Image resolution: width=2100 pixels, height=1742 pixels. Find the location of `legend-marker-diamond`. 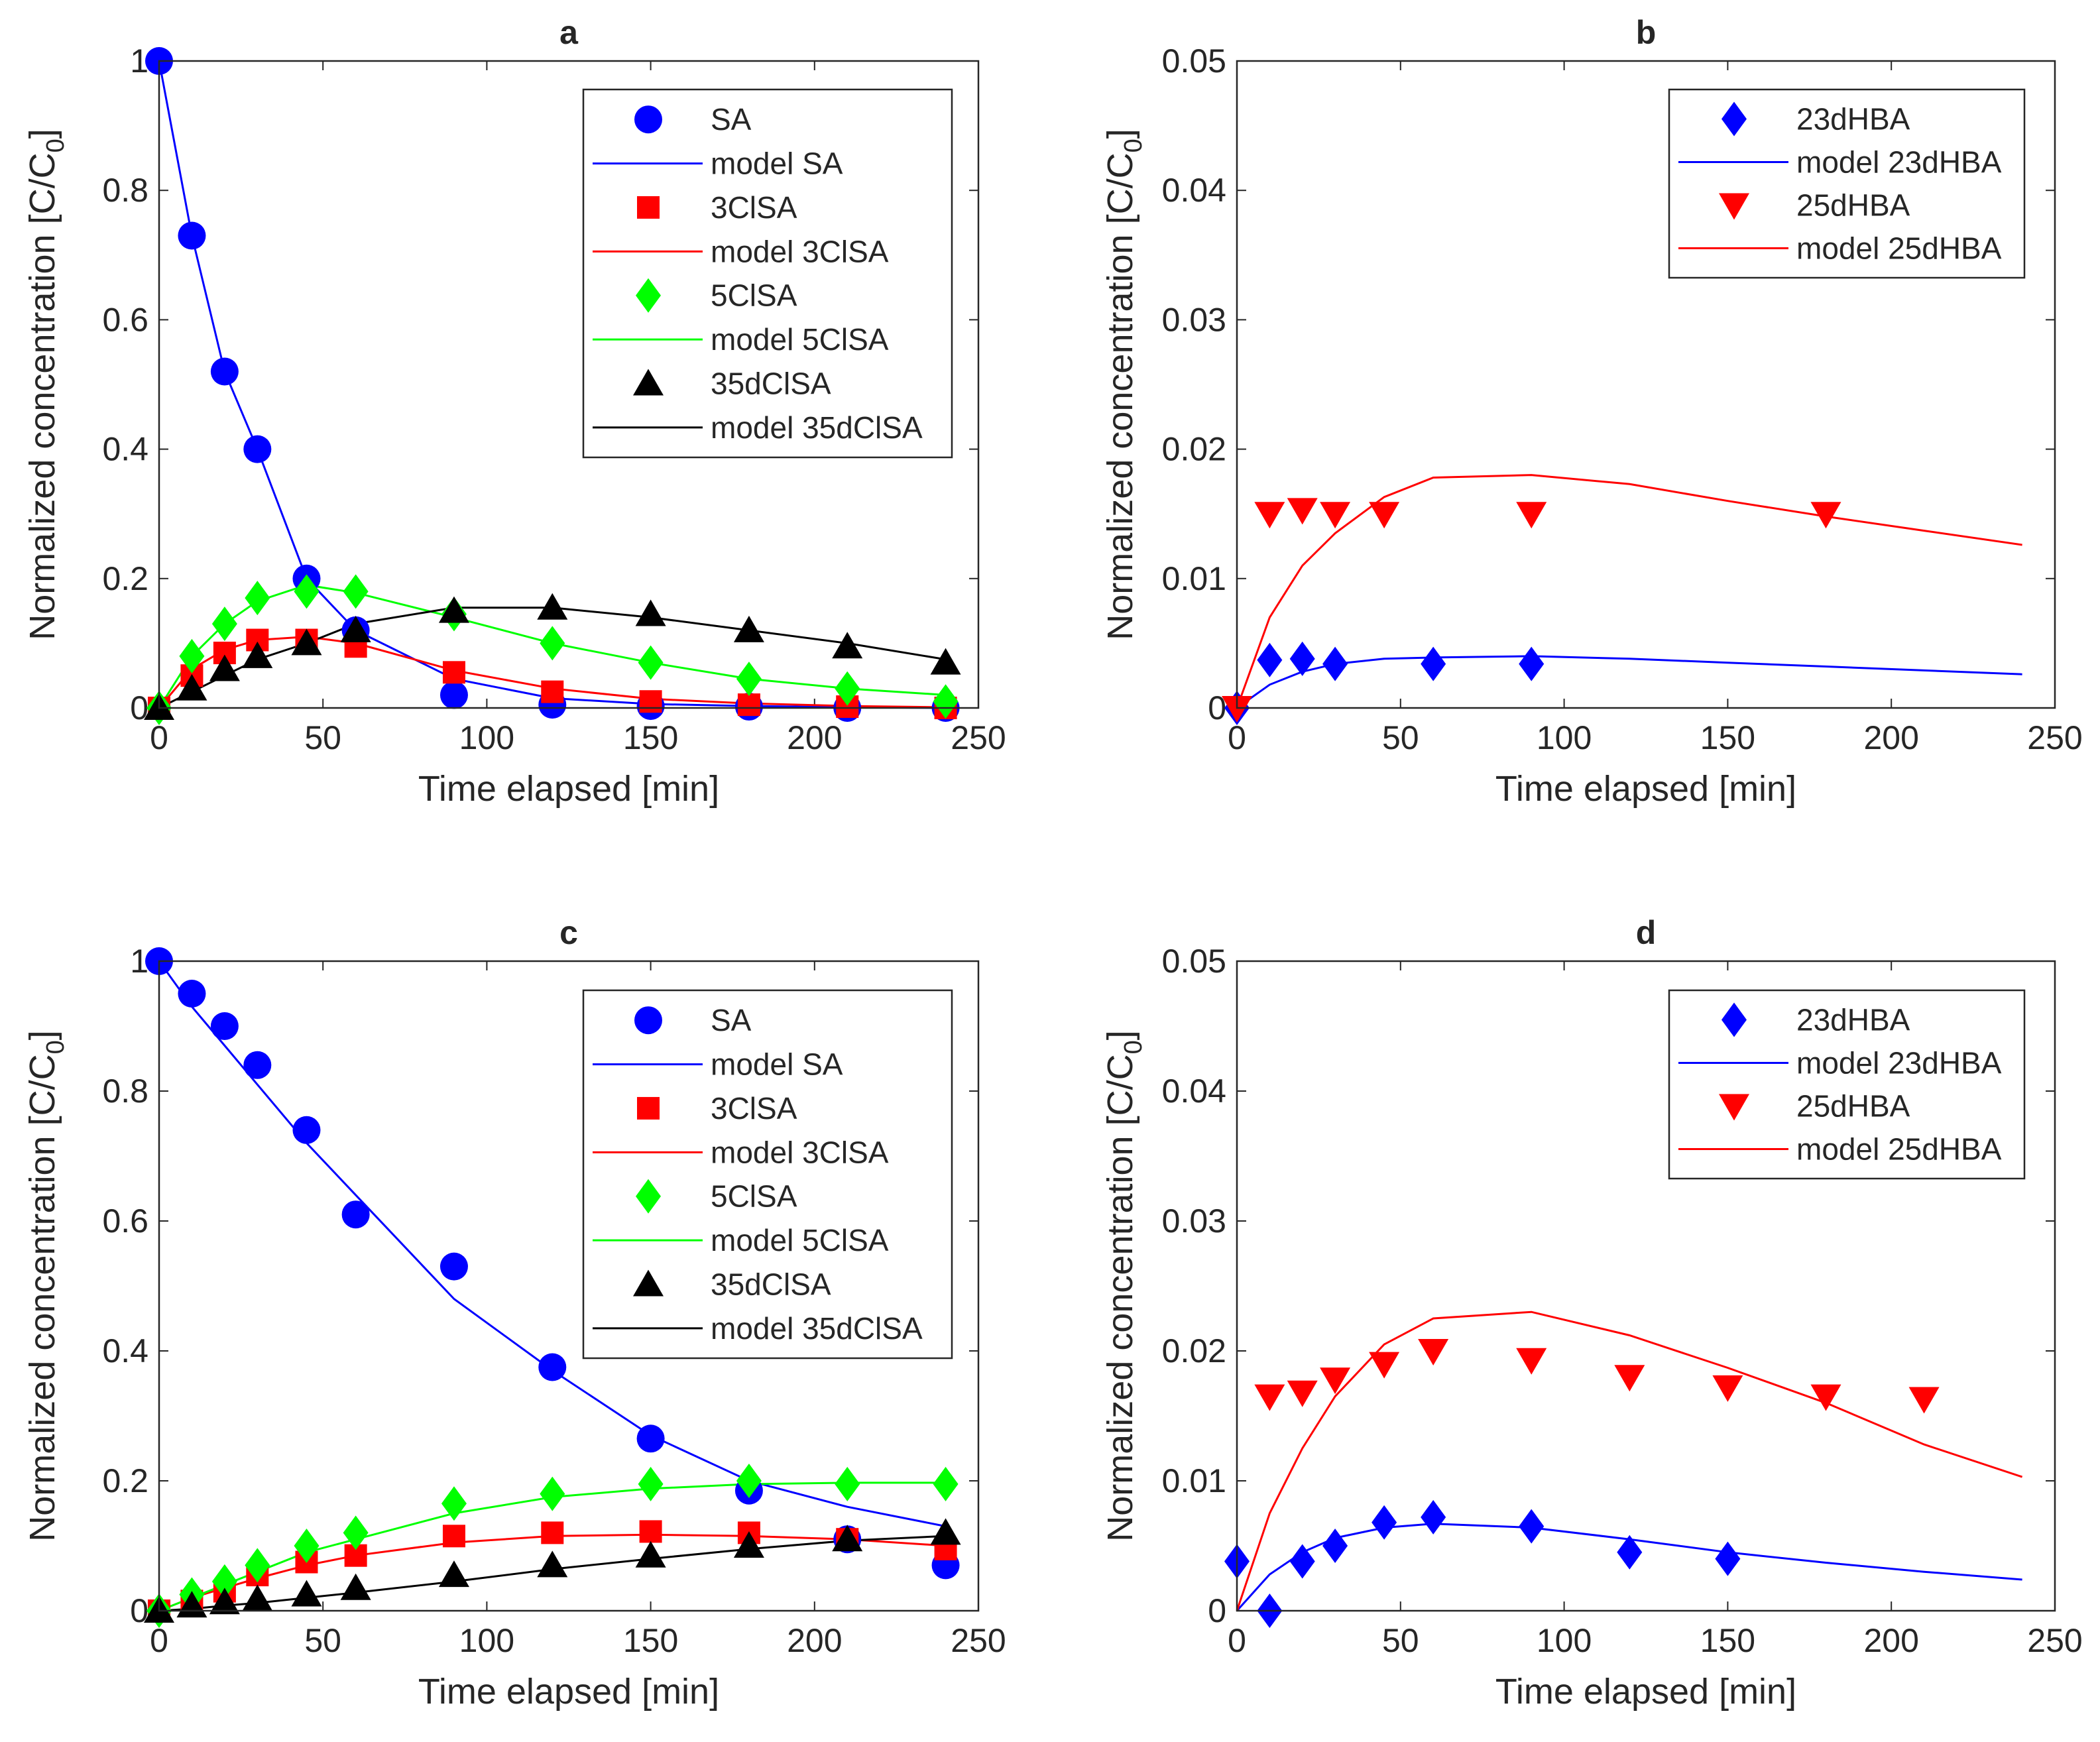

legend-marker-diamond is located at coordinates (648, 1196).